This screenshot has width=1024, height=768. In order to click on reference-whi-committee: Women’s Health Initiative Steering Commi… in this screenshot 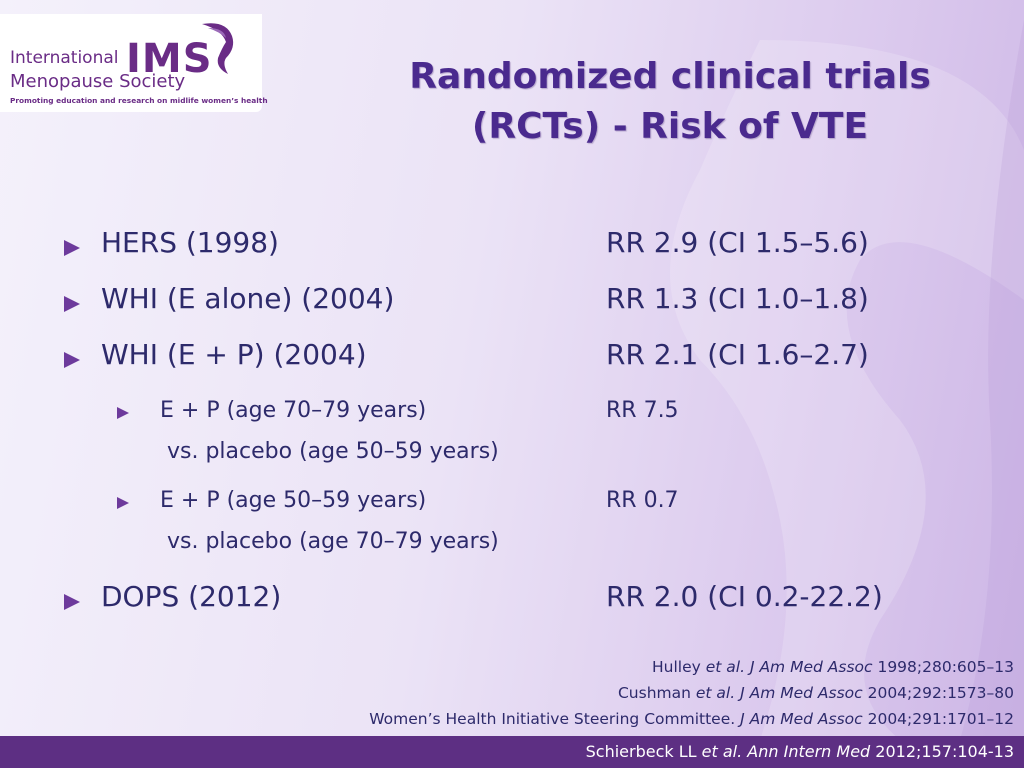, I will do `click(691, 719)`.